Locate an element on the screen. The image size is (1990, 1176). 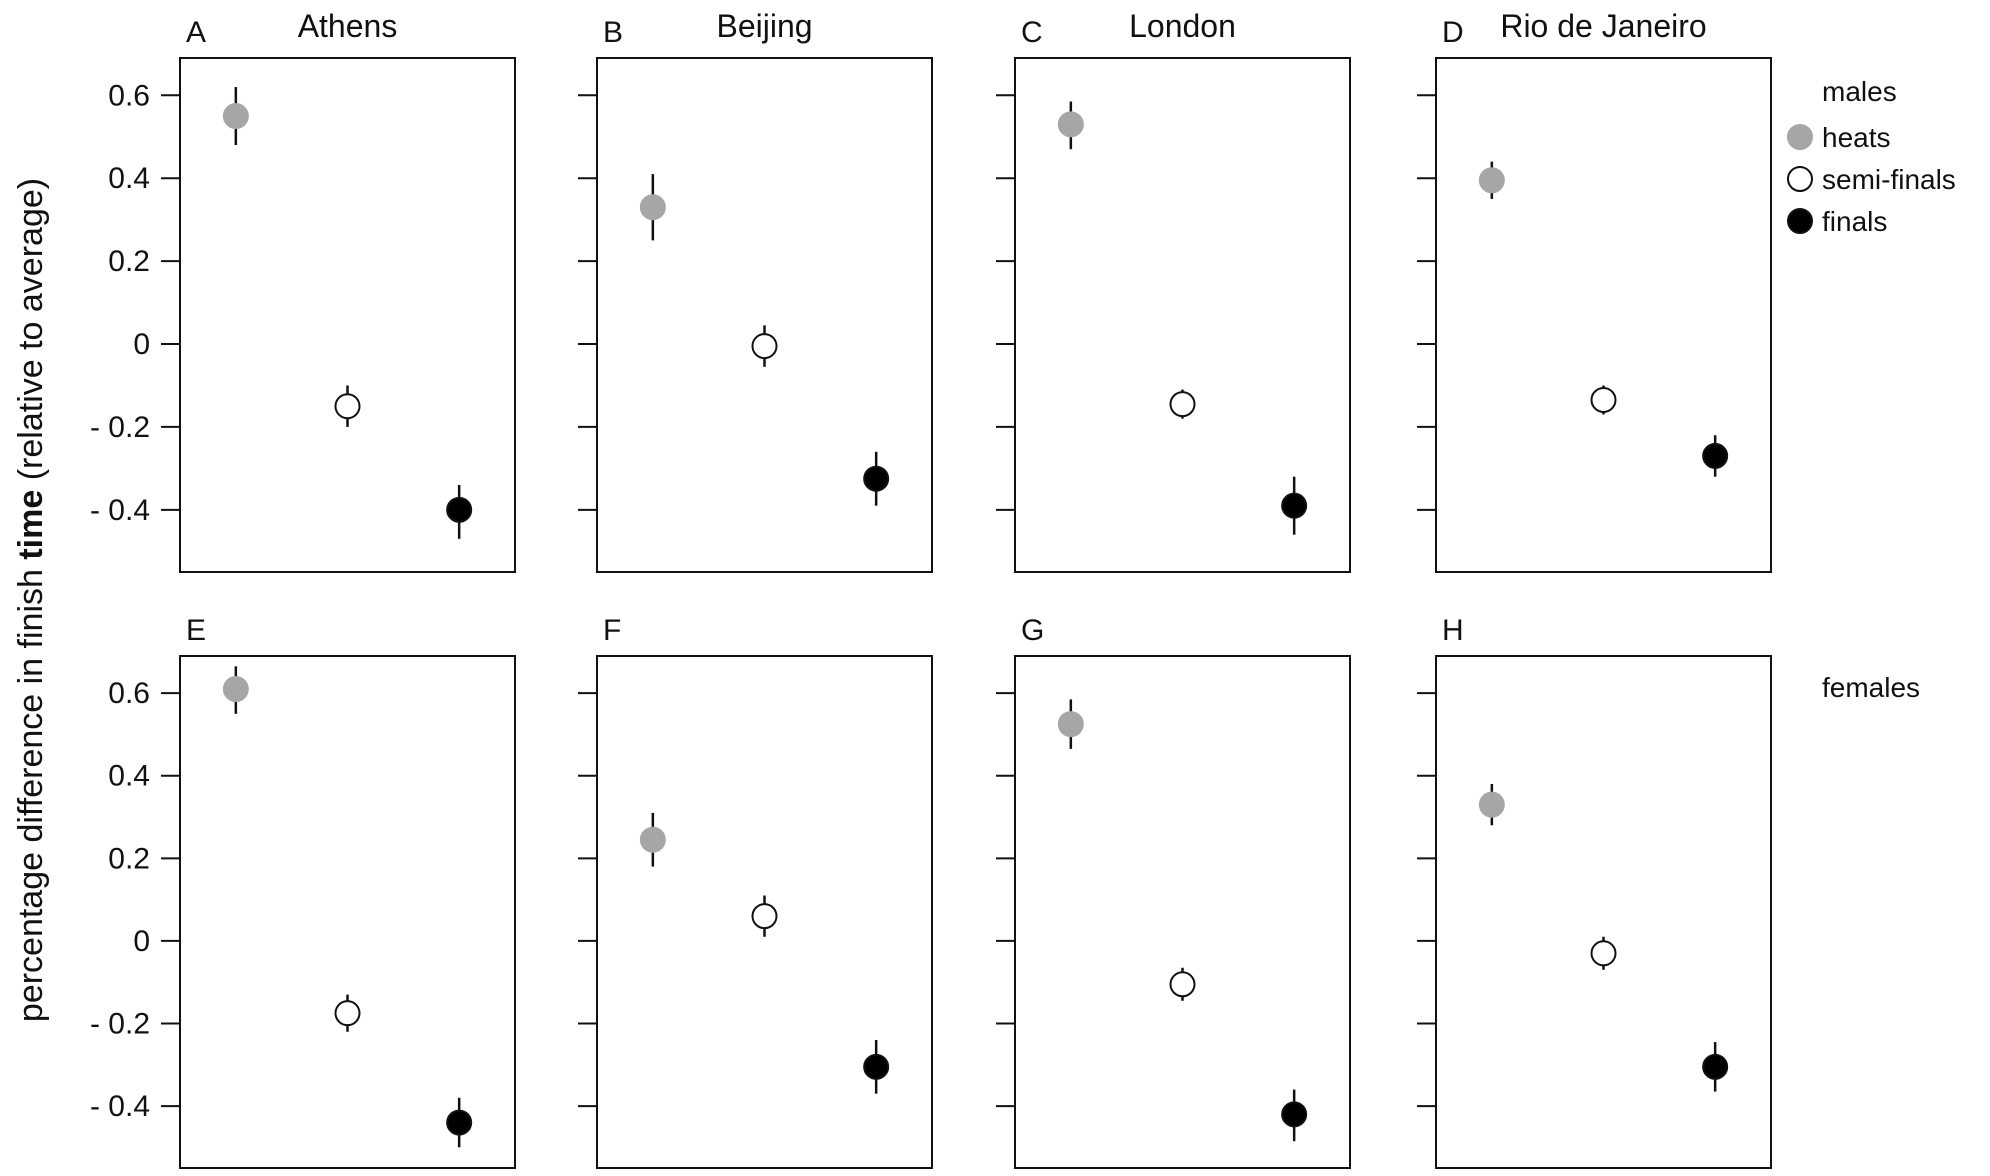
panel-letter: A is located at coordinates (196, 32).